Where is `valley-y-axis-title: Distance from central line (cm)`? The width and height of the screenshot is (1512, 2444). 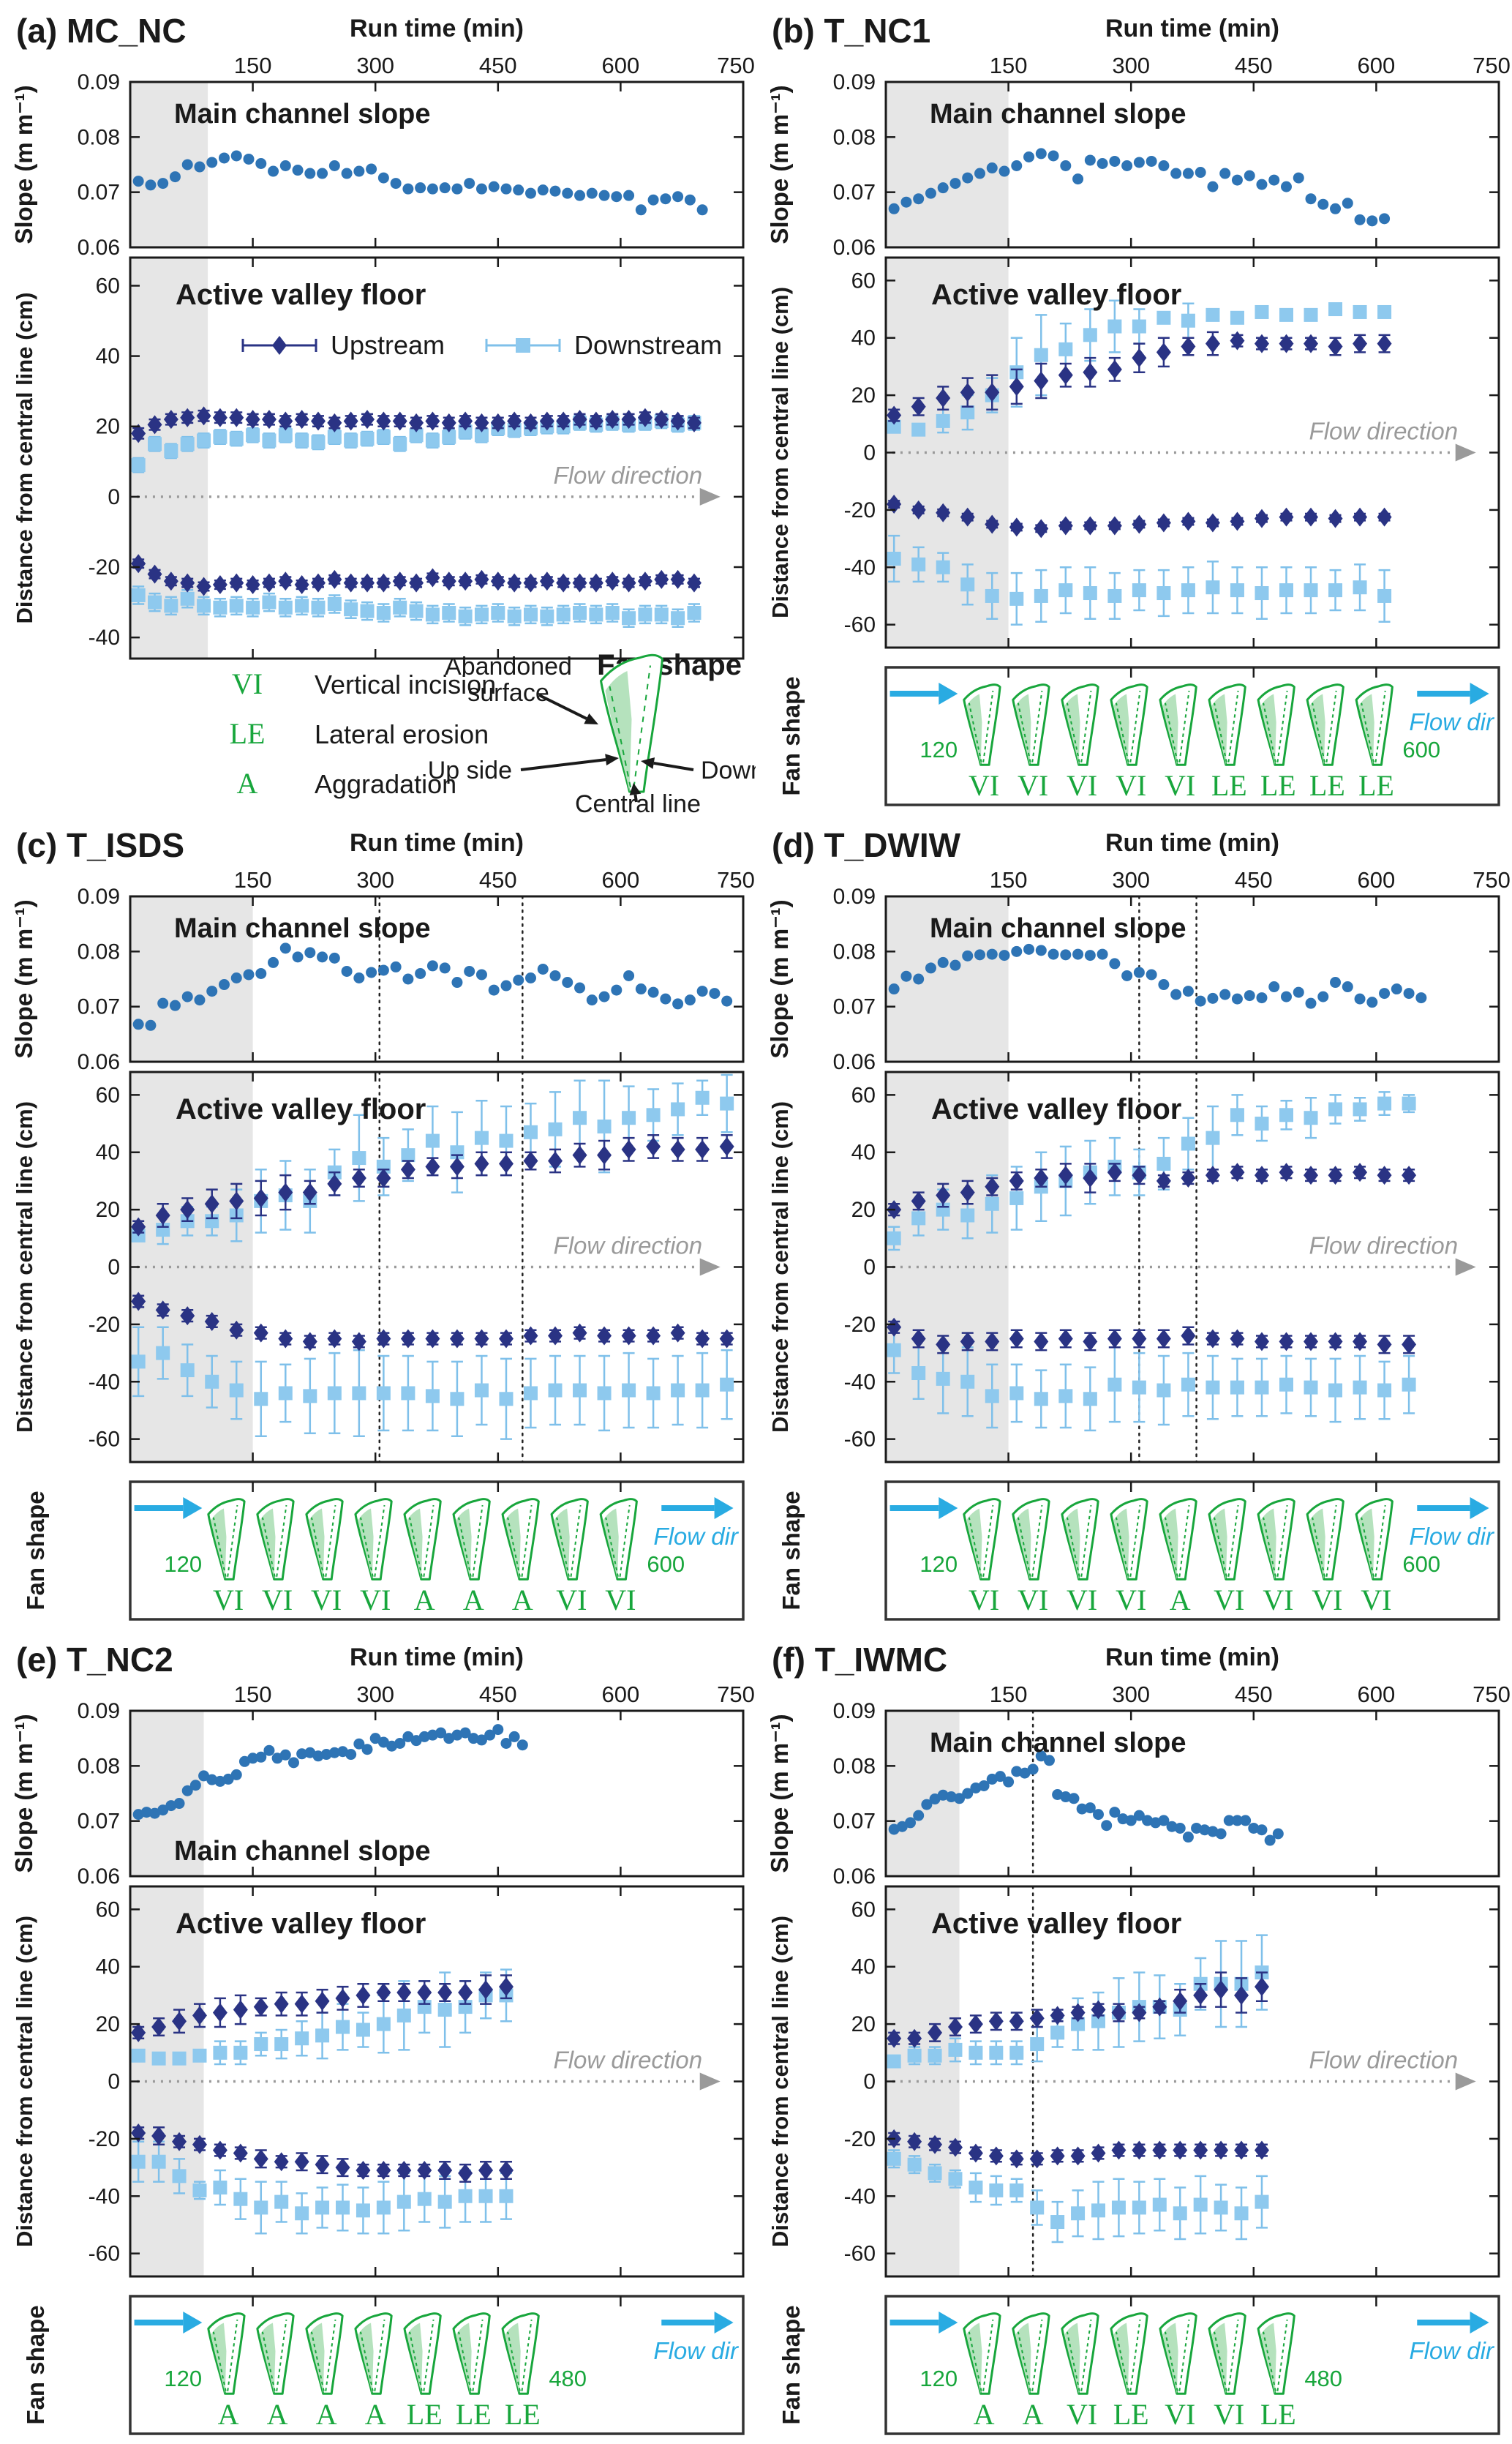 valley-y-axis-title: Distance from central line (cm) is located at coordinates (780, 452).